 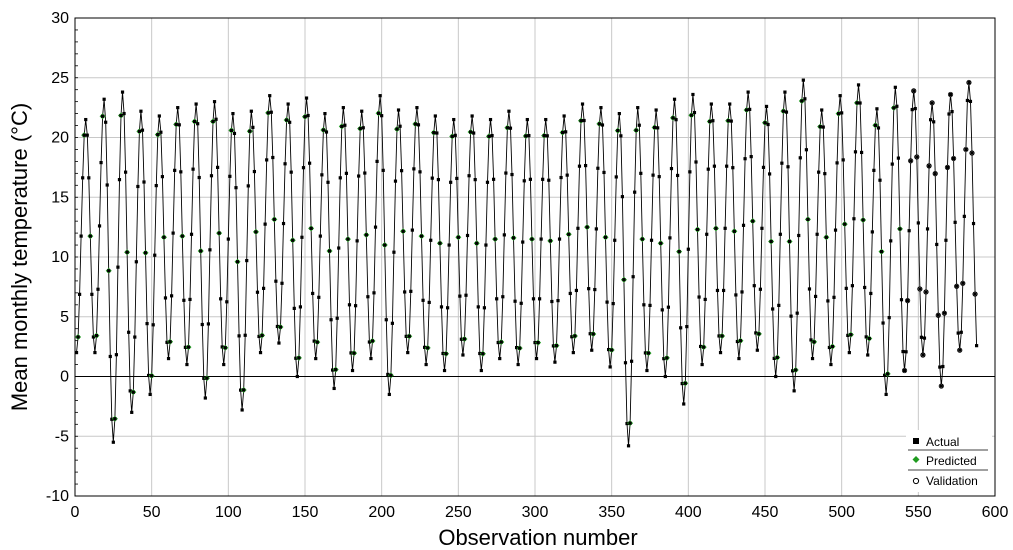 I want to click on x-tick-label: 350, so click(x=611, y=512).